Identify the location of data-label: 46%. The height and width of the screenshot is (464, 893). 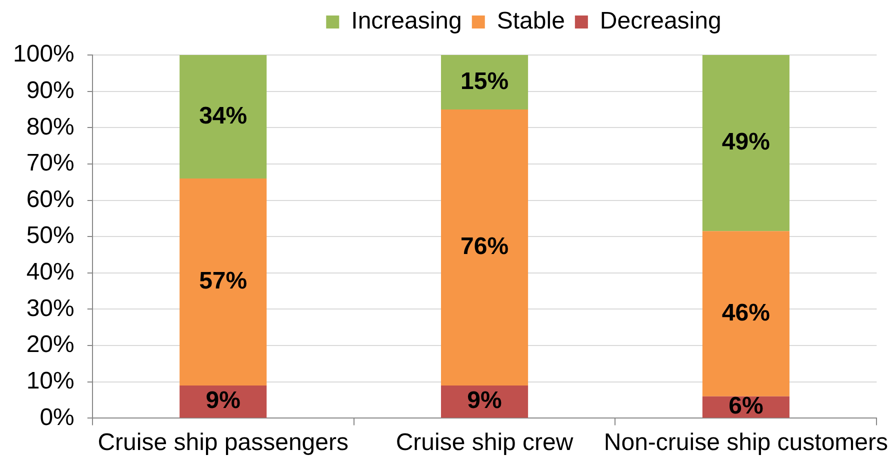
(746, 312).